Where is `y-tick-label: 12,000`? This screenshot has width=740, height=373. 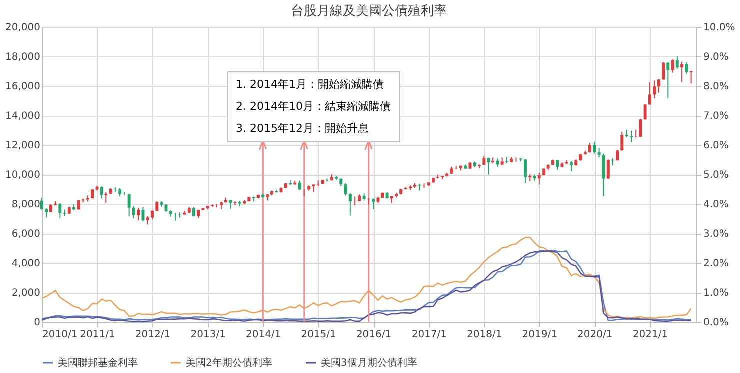 y-tick-label: 12,000 is located at coordinates (23, 146).